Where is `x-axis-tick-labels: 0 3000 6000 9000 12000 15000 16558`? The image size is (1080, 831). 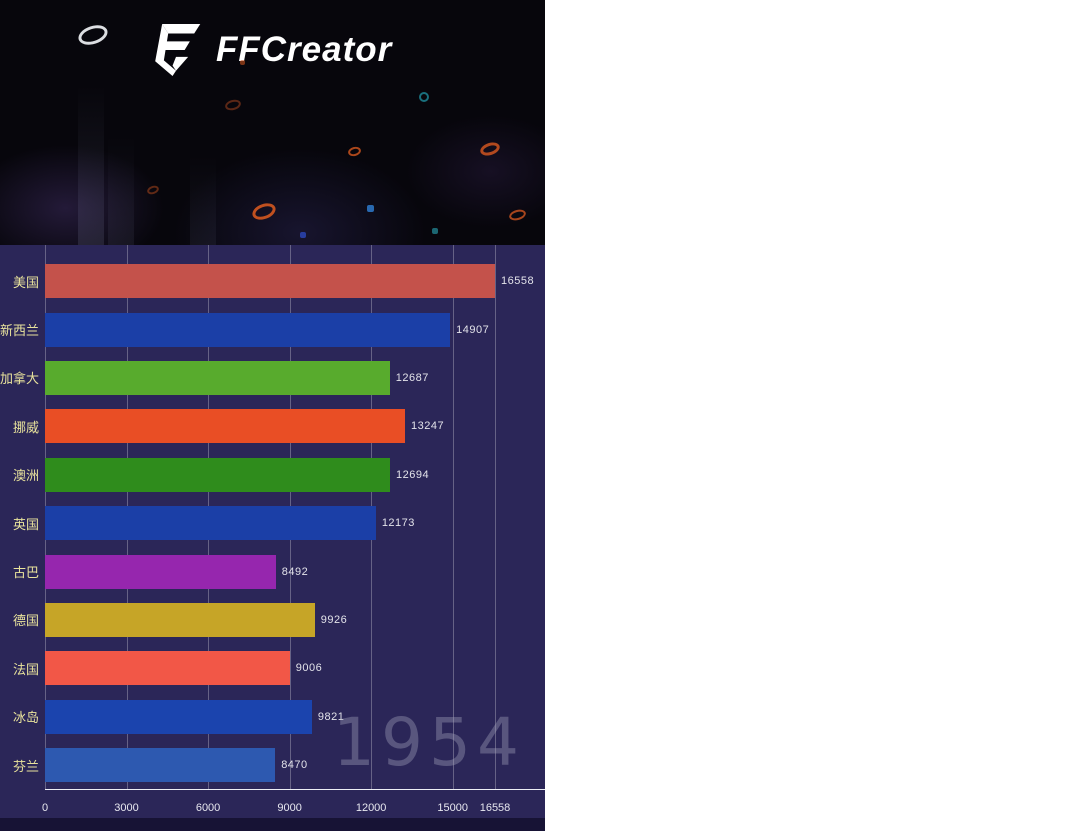 x-axis-tick-labels: 0 3000 6000 9000 12000 15000 16558 is located at coordinates (275, 810).